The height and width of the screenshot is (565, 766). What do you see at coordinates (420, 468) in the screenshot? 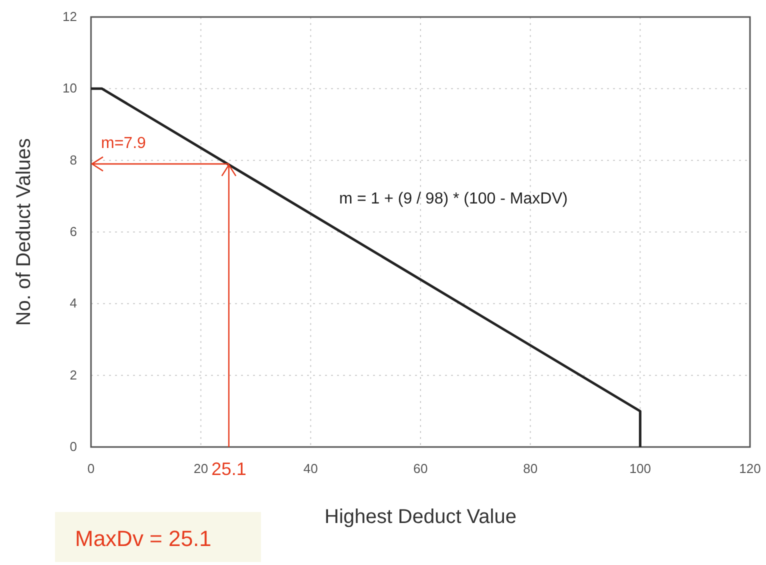
I see `x-tick-label: 60` at bounding box center [420, 468].